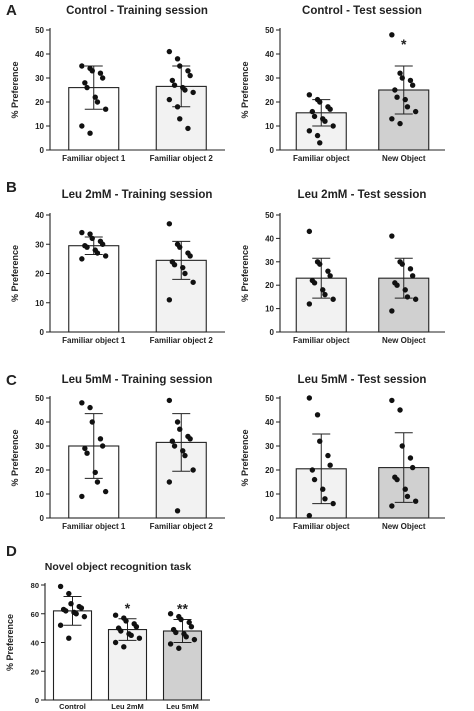 This screenshot has width=474, height=711. Describe the element at coordinates (118, 567) in the screenshot. I see `chart-title: Novel object recognition task` at that location.